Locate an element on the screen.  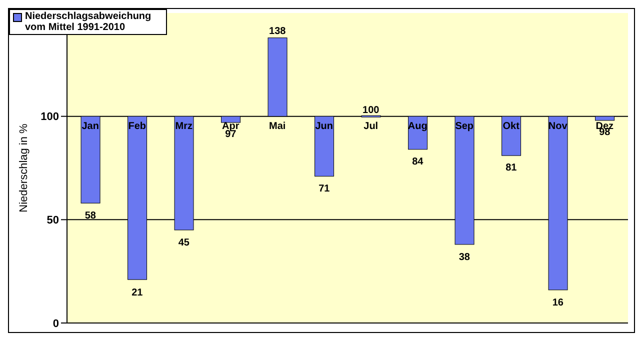
data-label: 97 is located at coordinates (231, 134).